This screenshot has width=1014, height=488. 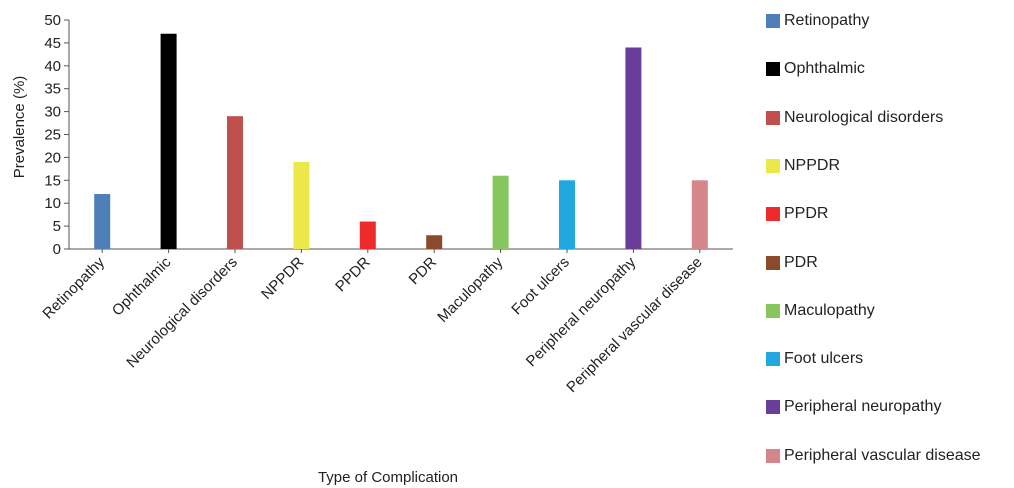 I want to click on legend-label: Peripheral neuropathy, so click(x=863, y=407).